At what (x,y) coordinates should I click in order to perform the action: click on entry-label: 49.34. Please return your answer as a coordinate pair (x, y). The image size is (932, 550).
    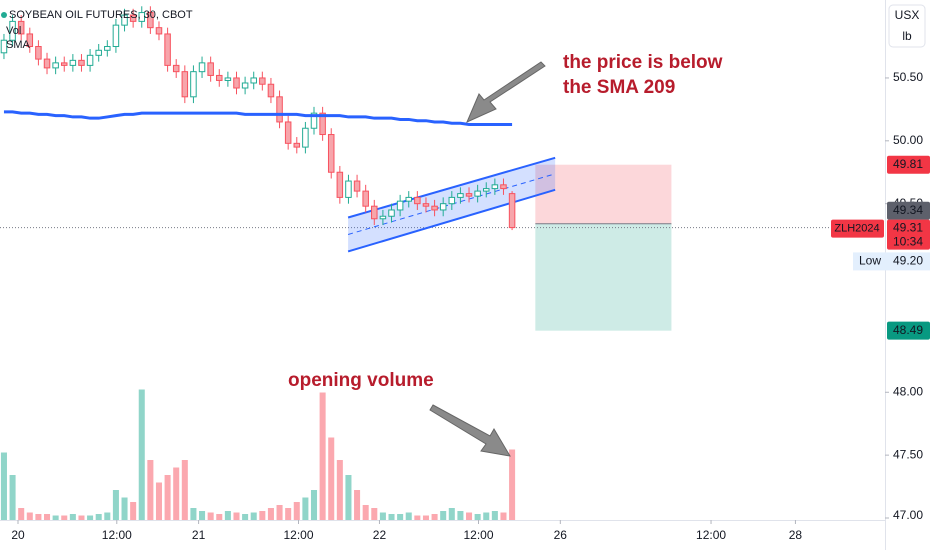
    Looking at the image, I should click on (908, 210).